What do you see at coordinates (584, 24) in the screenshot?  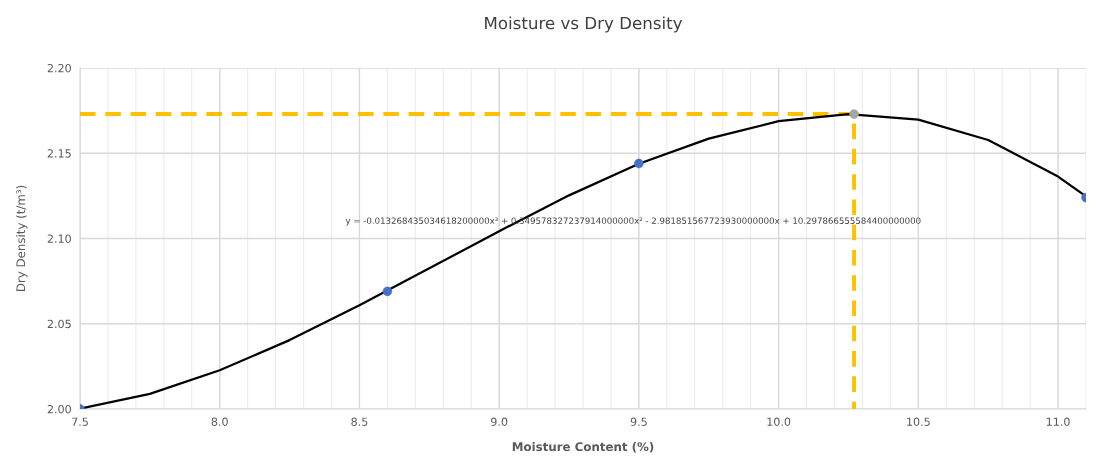 I see `chart-title: Moisture vs Dry Density` at bounding box center [584, 24].